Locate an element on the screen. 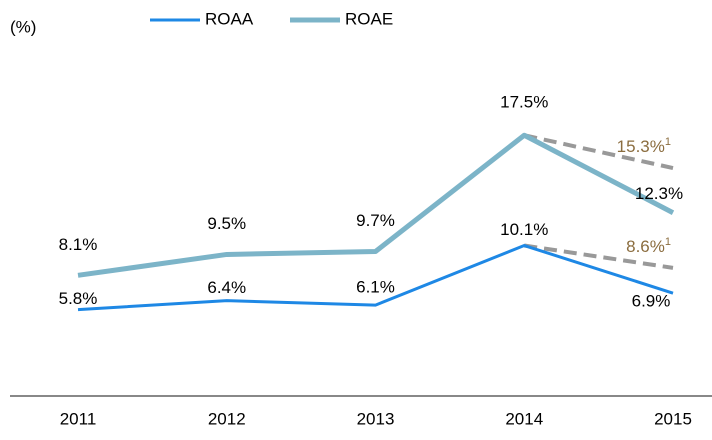 The image size is (712, 440). data-label: 8.1% is located at coordinates (78, 244).